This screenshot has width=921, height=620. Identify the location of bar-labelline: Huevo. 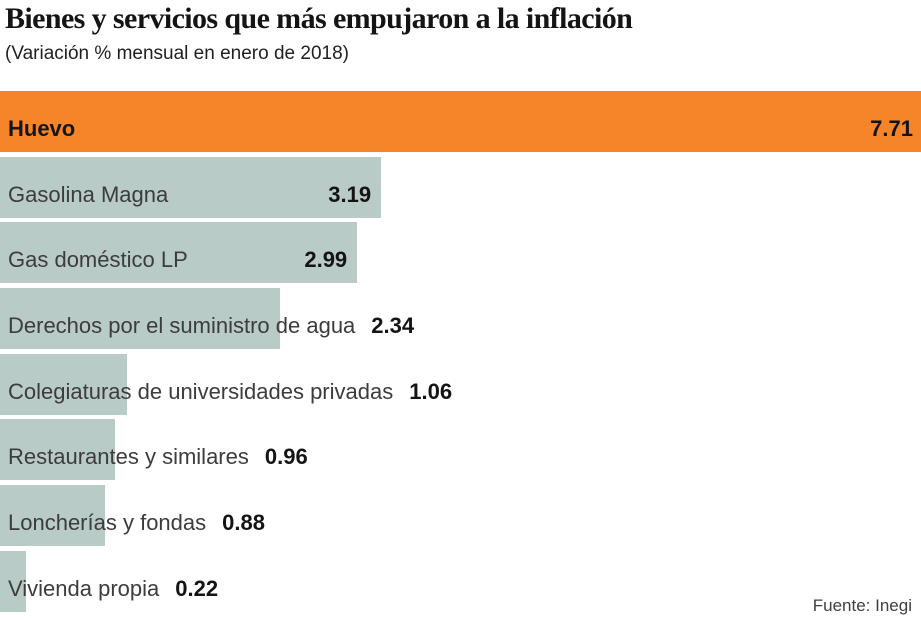
(41, 129).